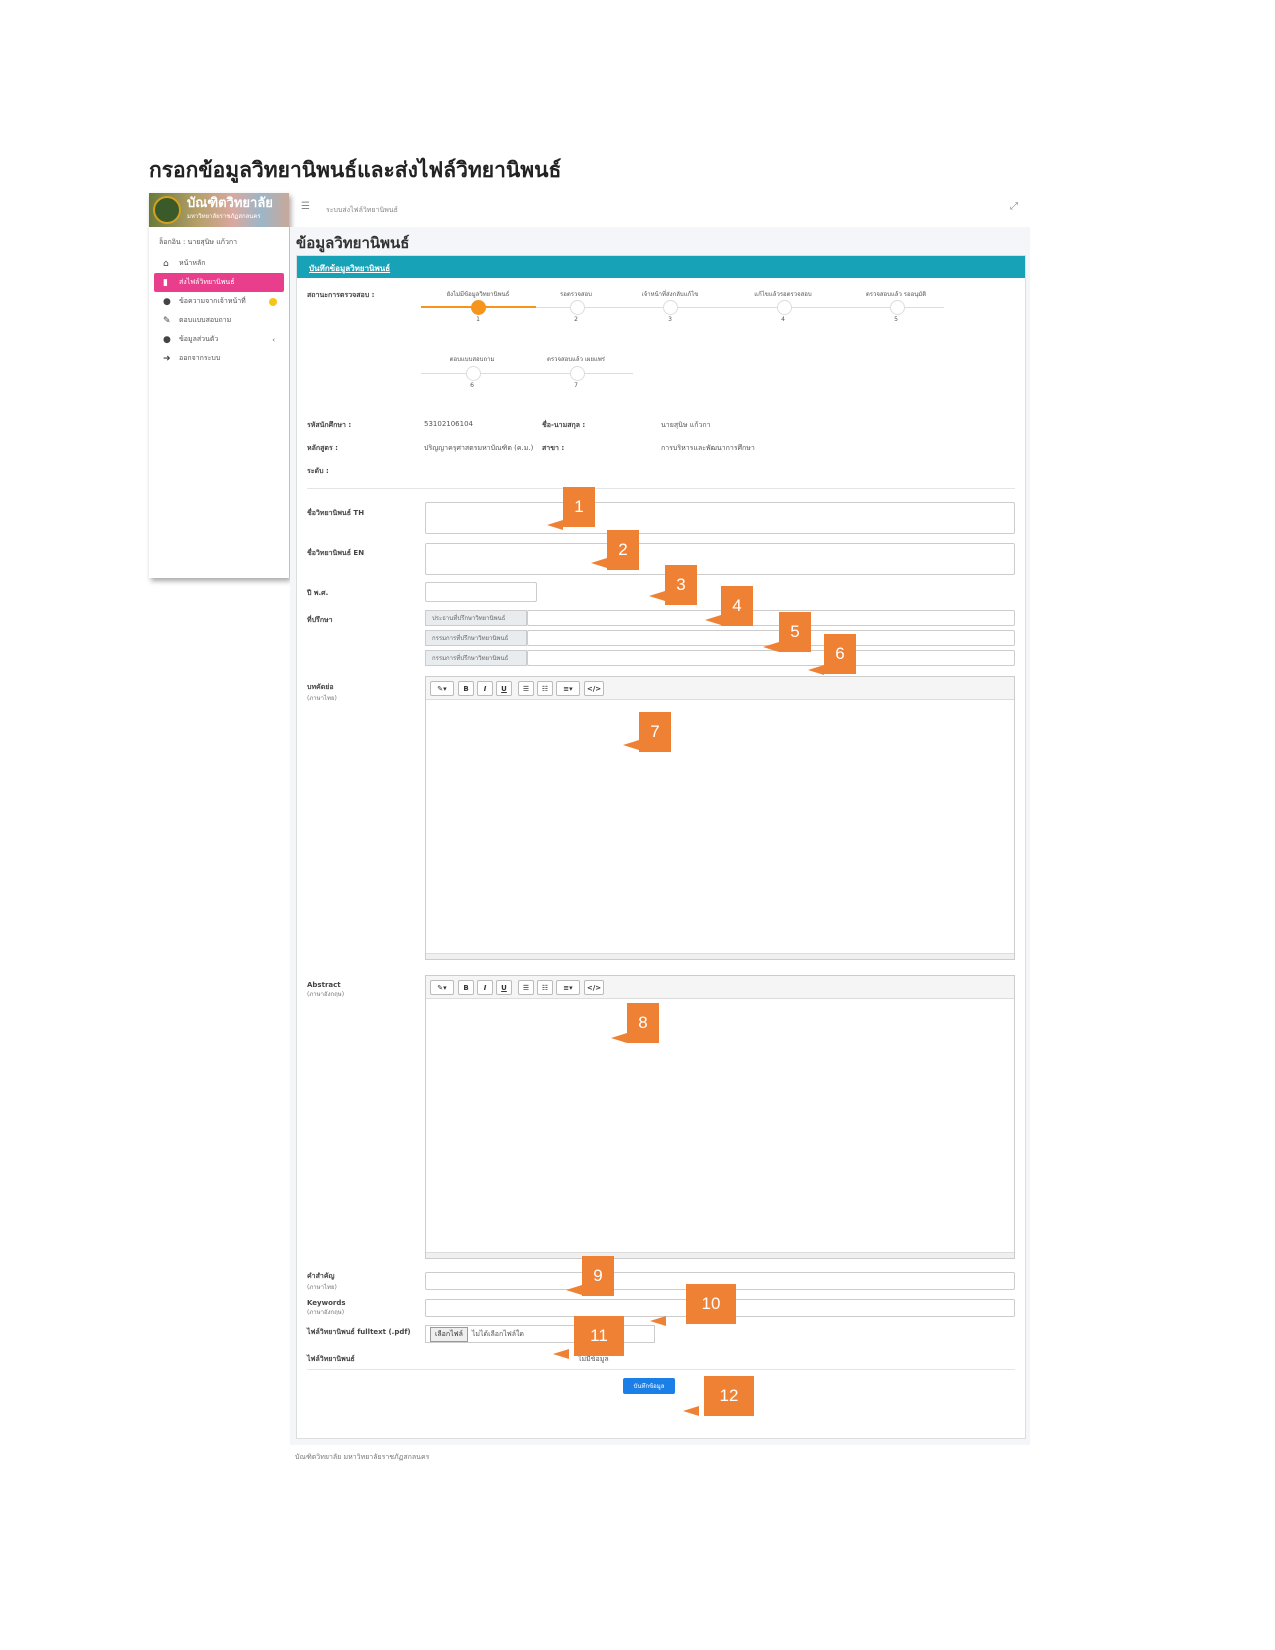 The width and height of the screenshot is (1275, 1650). I want to click on save-button: บันทึกข้อมูล, so click(649, 1386).